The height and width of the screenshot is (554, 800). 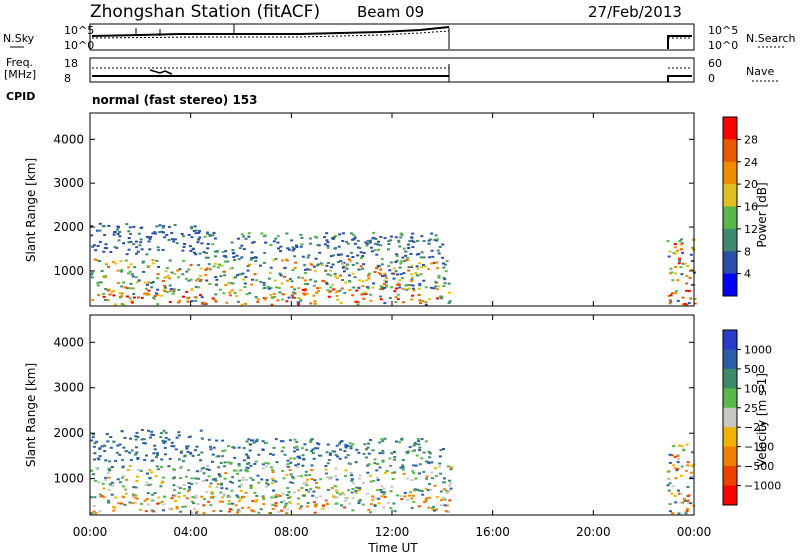 I want to click on y-tick-label: 4000, so click(x=68, y=139).